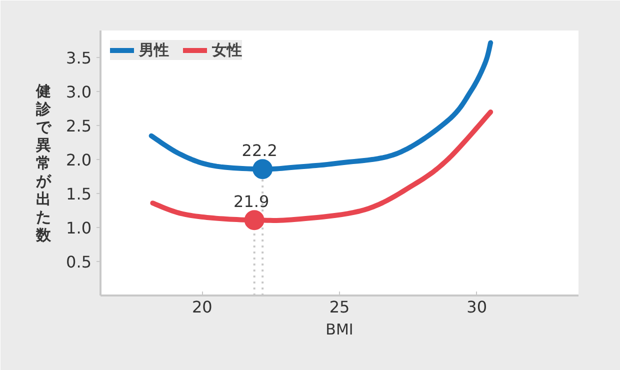  Describe the element at coordinates (202, 307) in the screenshot. I see `x-tick-label: 20` at that location.